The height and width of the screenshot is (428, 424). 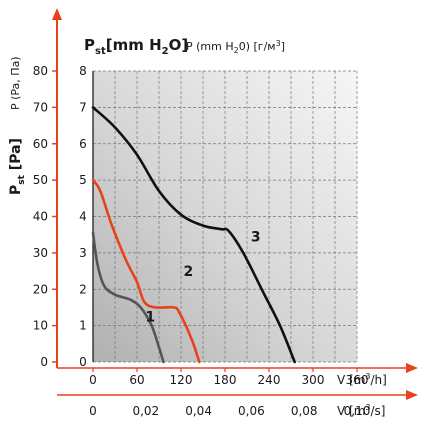 What do you see at coordinates (40, 253) in the screenshot?
I see `left-tick-label: 30` at bounding box center [40, 253].